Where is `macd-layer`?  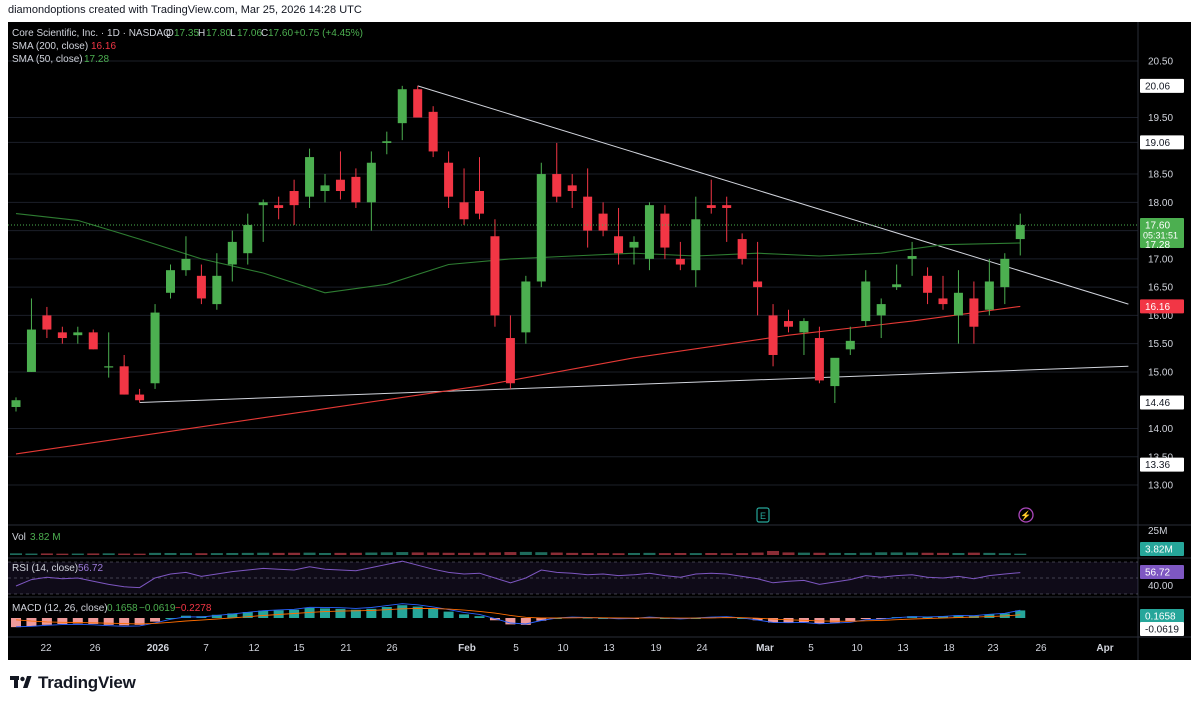 macd-layer is located at coordinates (518, 615).